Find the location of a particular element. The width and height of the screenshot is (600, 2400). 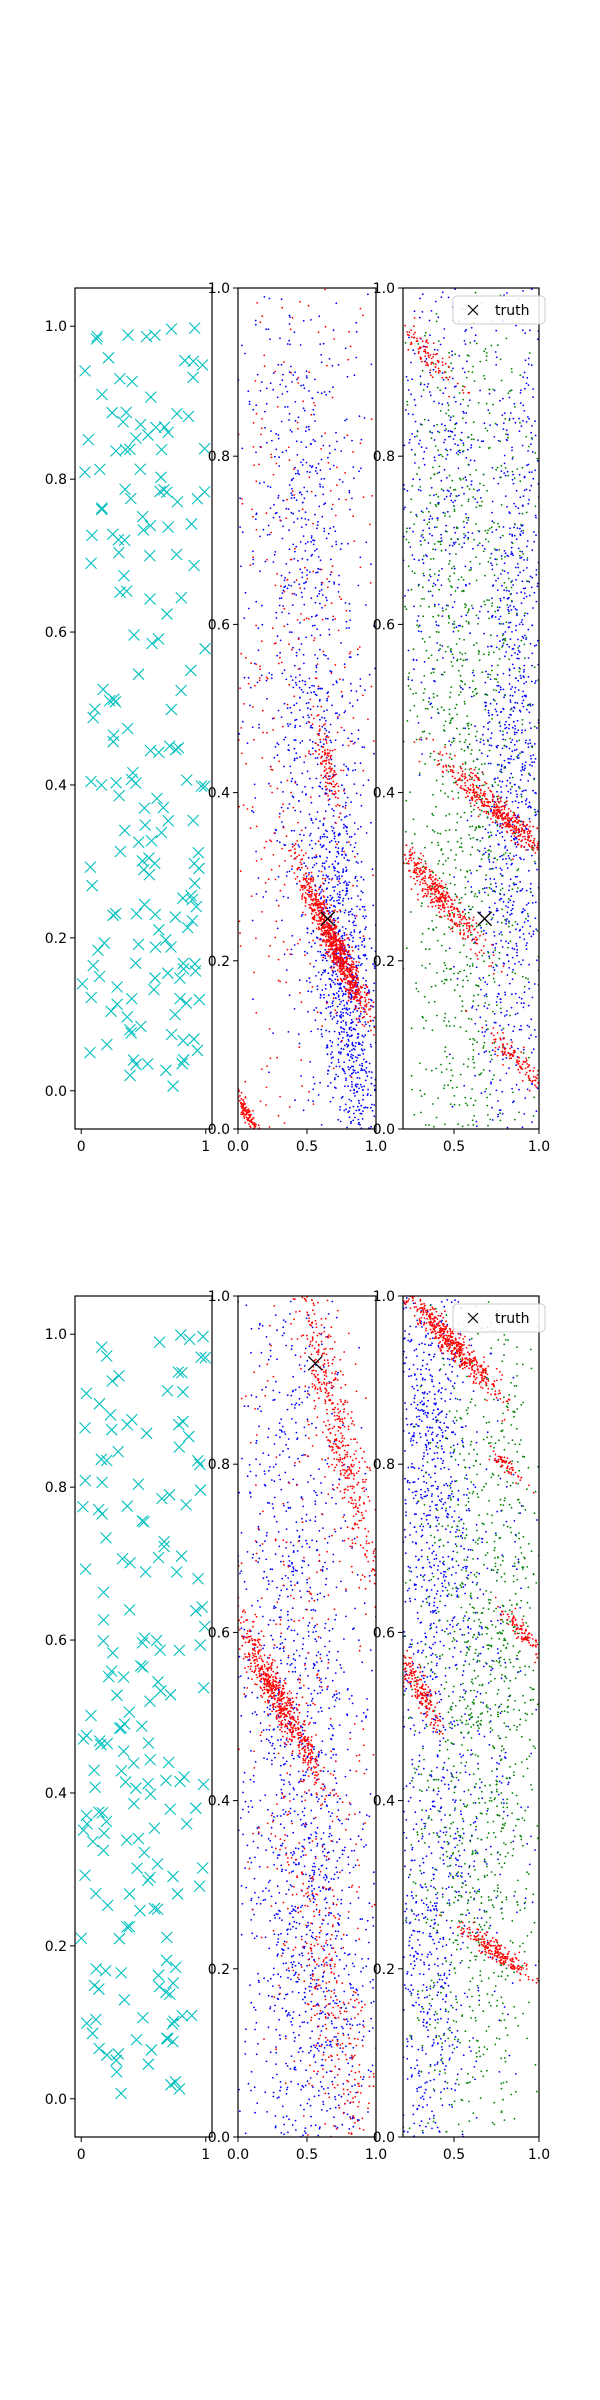

chart-r1c2: 0.00.20.40.60.81.00.0 0.5 1.0 is located at coordinates (297, 718).